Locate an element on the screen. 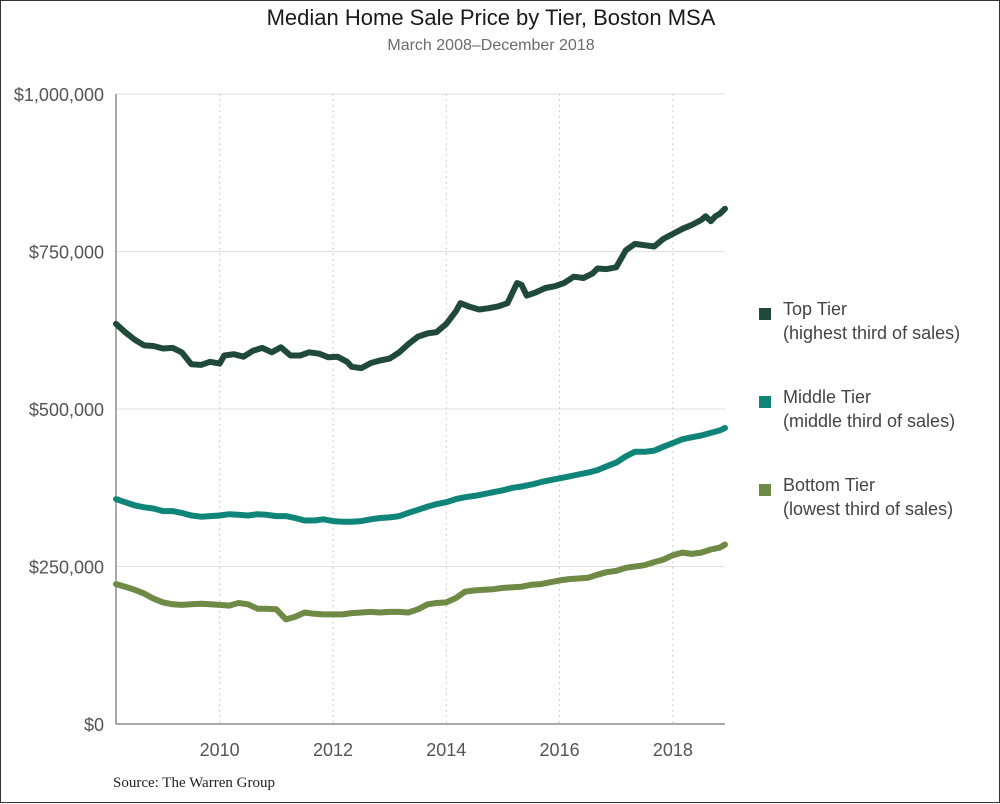 The width and height of the screenshot is (1000, 804). x-tick-label-4: 2018 is located at coordinates (673, 750).